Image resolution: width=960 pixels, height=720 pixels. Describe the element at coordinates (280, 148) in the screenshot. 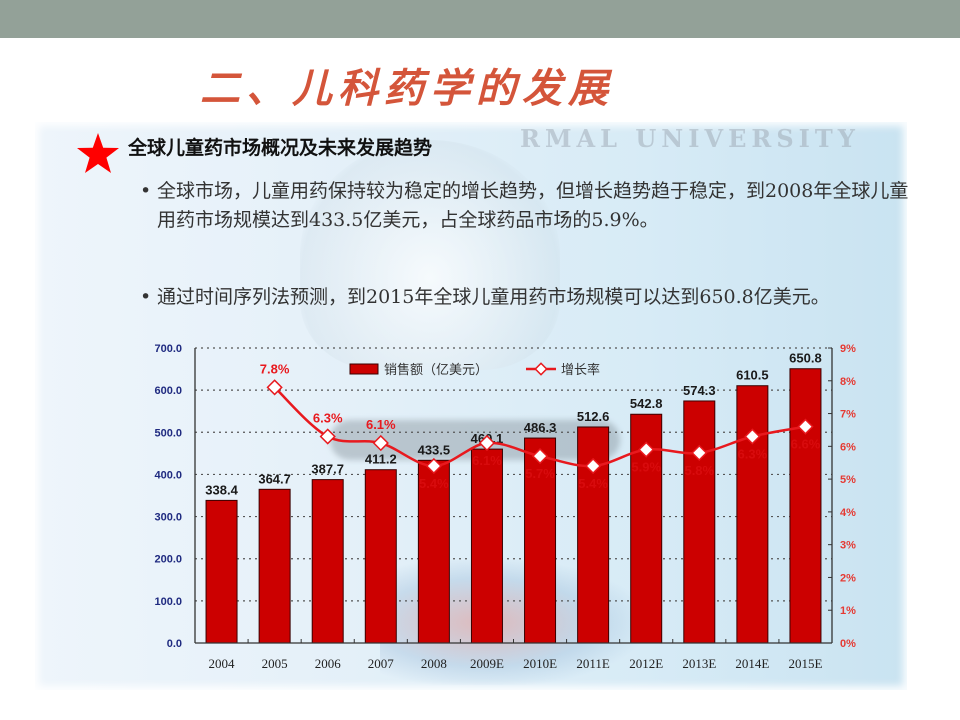

I see `section-heading: 全球儿童药市场概况及未来发展趋势` at that location.